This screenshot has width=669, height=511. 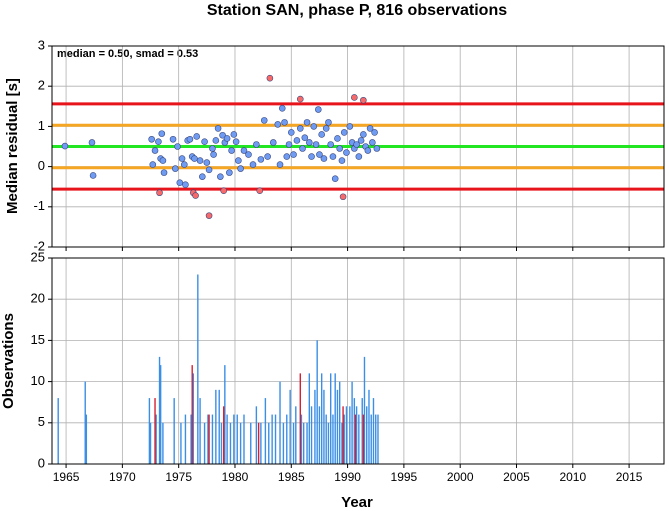 I want to click on y-tick-label: -2, so click(x=39, y=245).